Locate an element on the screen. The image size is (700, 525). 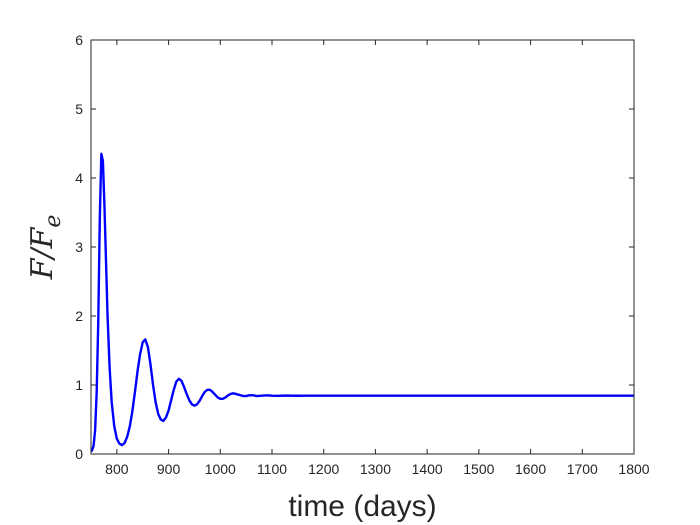
y-tick-label: 3 is located at coordinates (79, 247).